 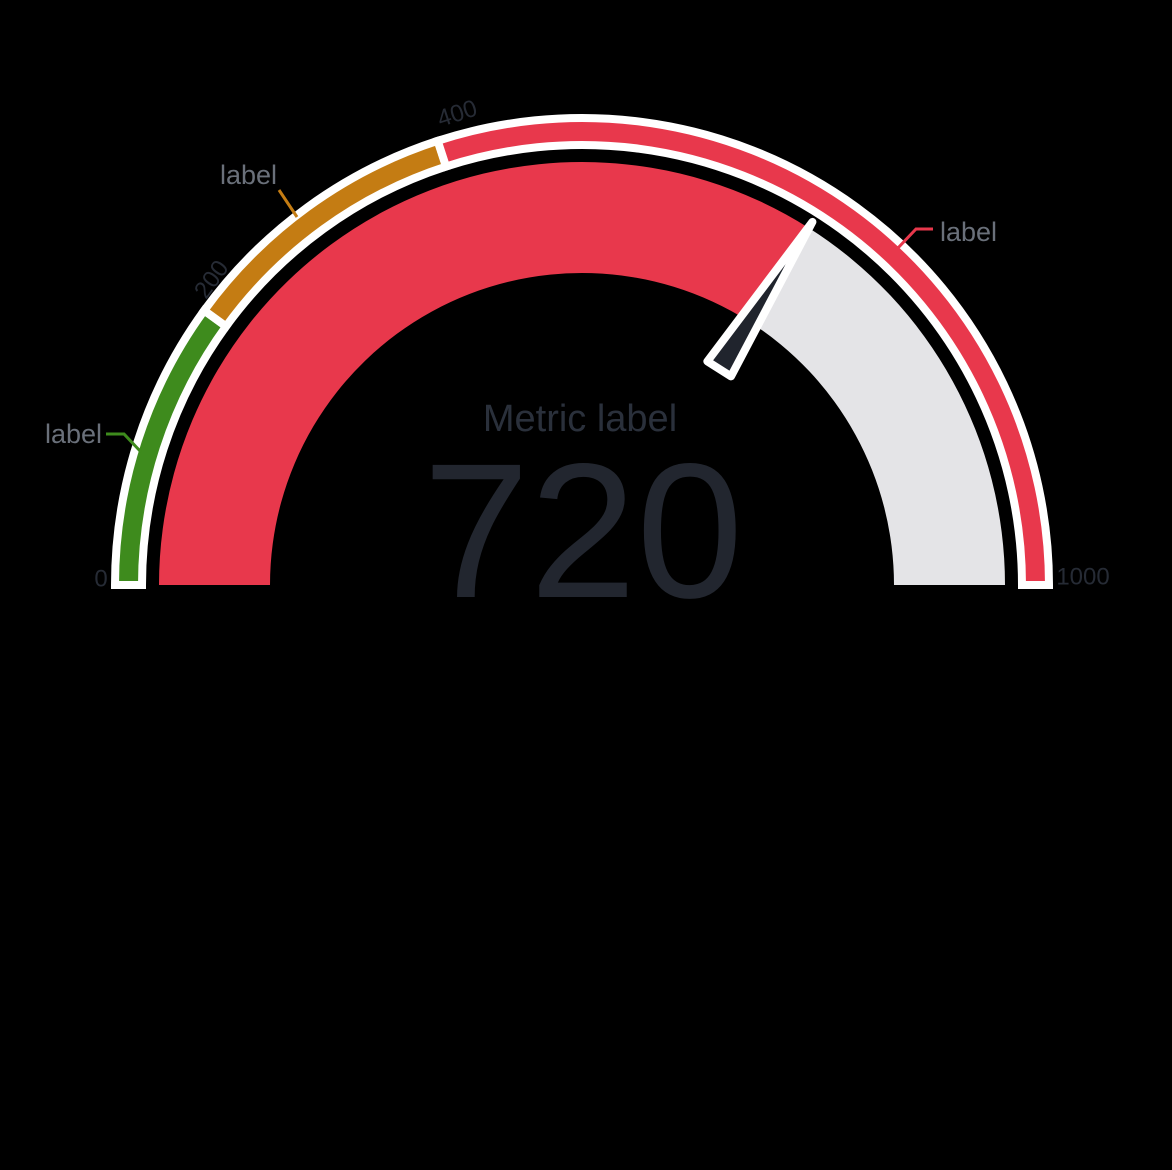 What do you see at coordinates (73, 434) in the screenshot?
I see `band-callout-label-0: label` at bounding box center [73, 434].